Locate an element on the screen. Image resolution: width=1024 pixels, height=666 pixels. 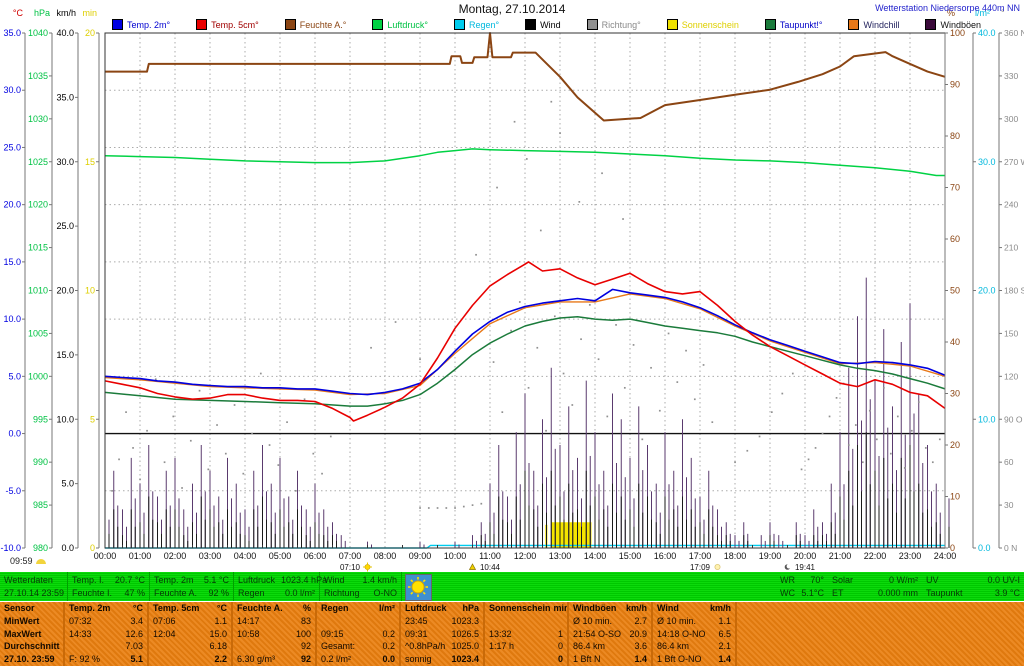
wind-swatch-icon is located at coordinates (531, 24).